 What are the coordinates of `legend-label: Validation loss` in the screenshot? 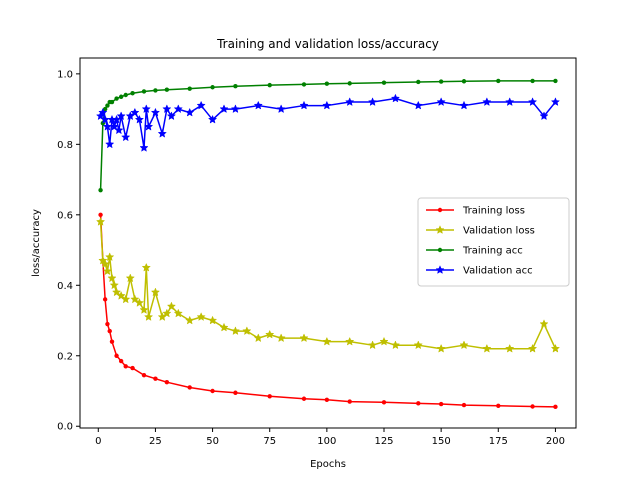 It's located at (499, 231).